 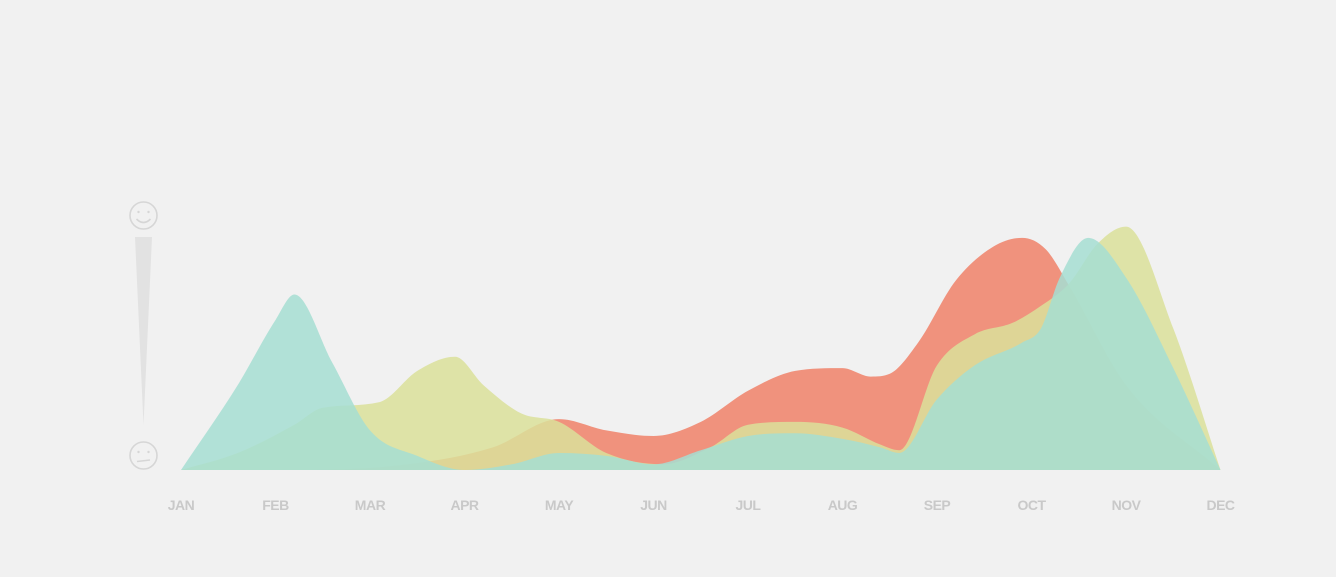 I want to click on x-tick-label-apr: APR, so click(x=464, y=505).